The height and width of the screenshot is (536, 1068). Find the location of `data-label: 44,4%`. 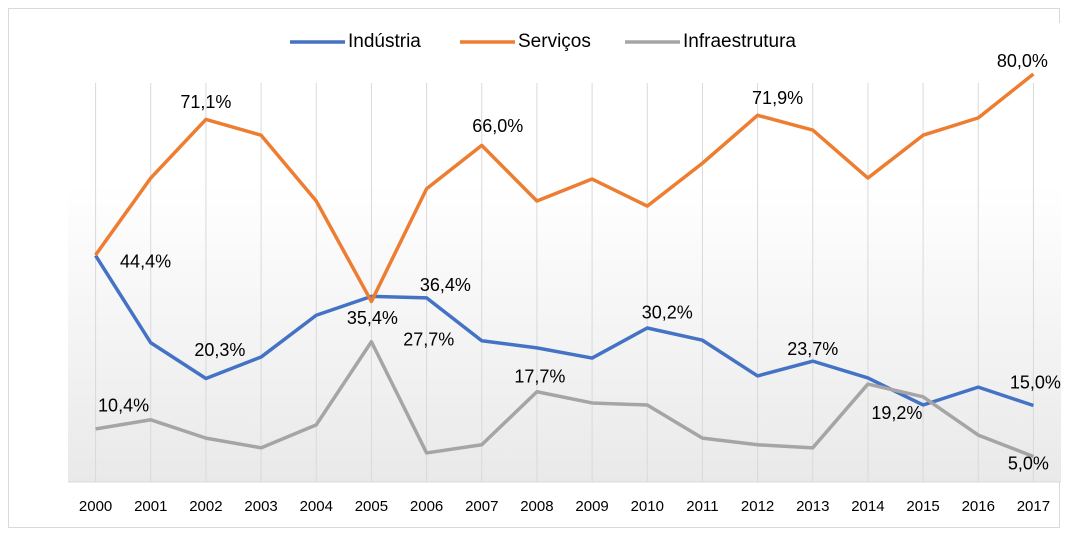

data-label: 44,4% is located at coordinates (145, 261).